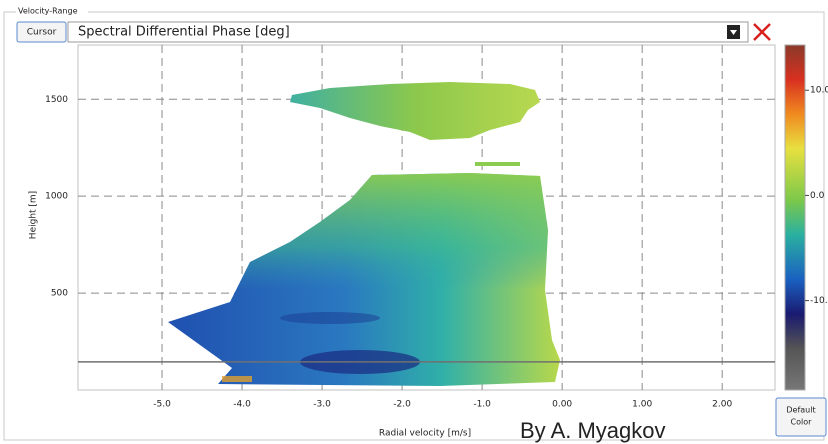 The height and width of the screenshot is (444, 828). What do you see at coordinates (802, 422) in the screenshot?
I see `default-color-label: Color` at bounding box center [802, 422].